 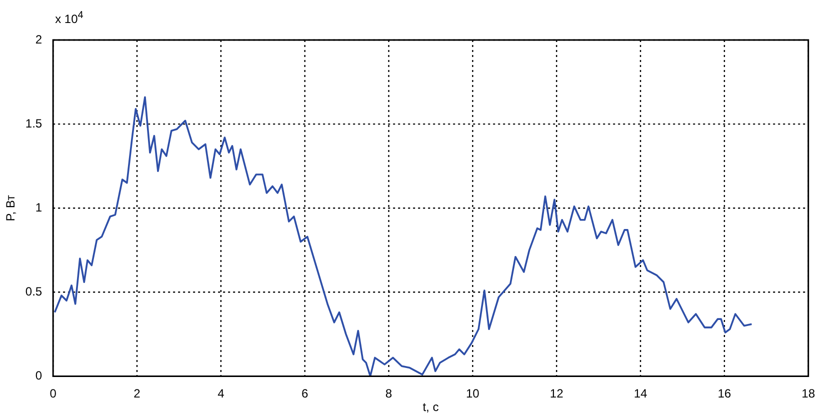 What do you see at coordinates (221, 393) in the screenshot?
I see `x-tick-label: 4` at bounding box center [221, 393].